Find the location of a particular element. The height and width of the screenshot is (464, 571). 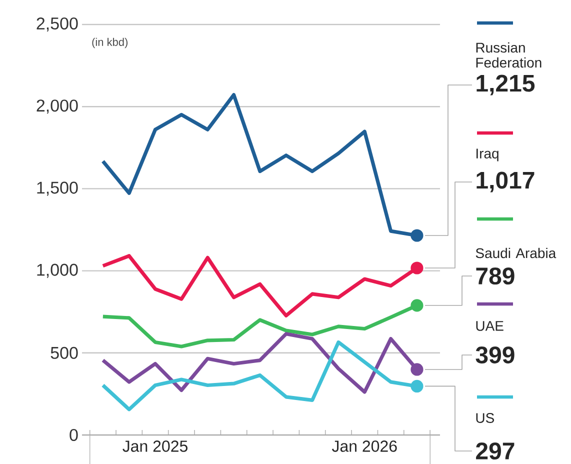

legend-label: Iraq is located at coordinates (487, 155).